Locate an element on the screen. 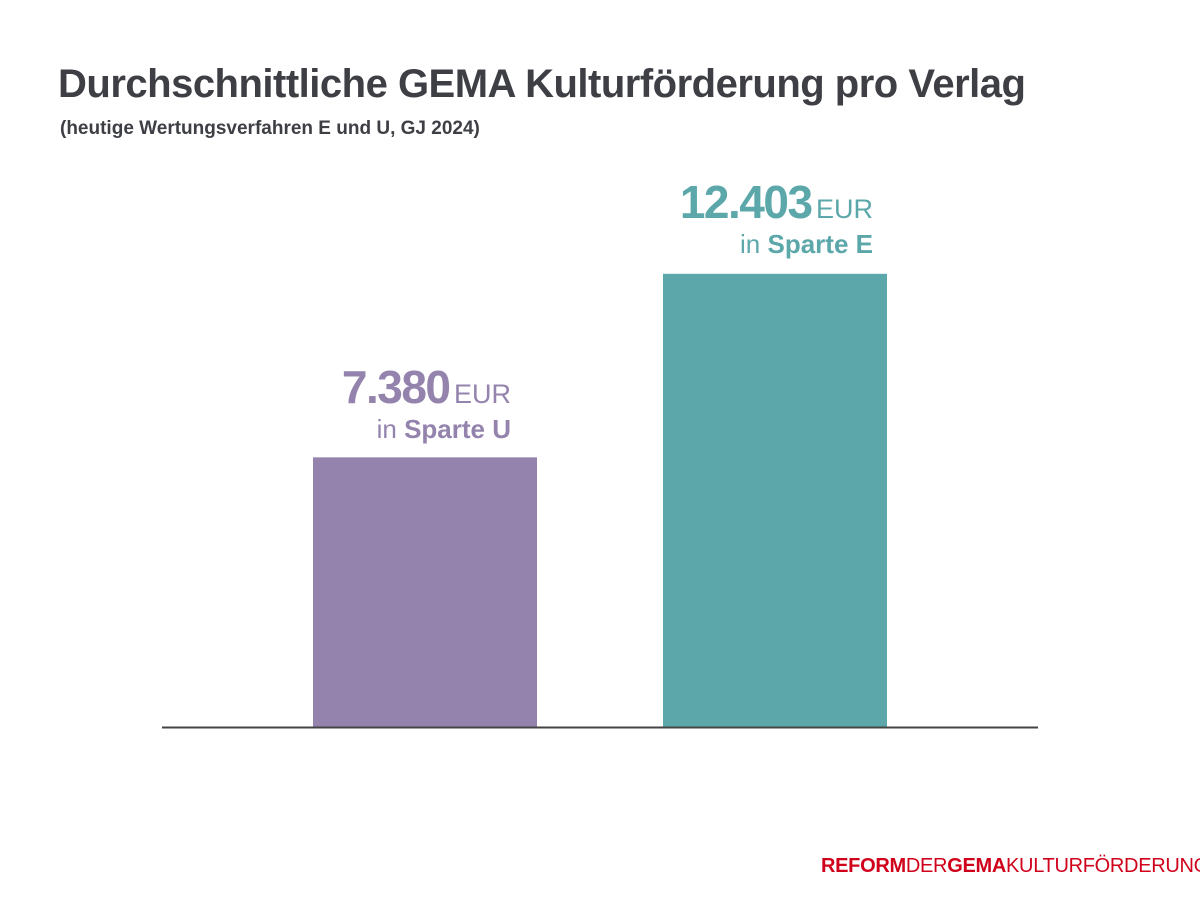 Image resolution: width=1200 pixels, height=900 pixels. bar-label-sparte-e: 12.403 EUR in Sparte E is located at coordinates (776, 217).